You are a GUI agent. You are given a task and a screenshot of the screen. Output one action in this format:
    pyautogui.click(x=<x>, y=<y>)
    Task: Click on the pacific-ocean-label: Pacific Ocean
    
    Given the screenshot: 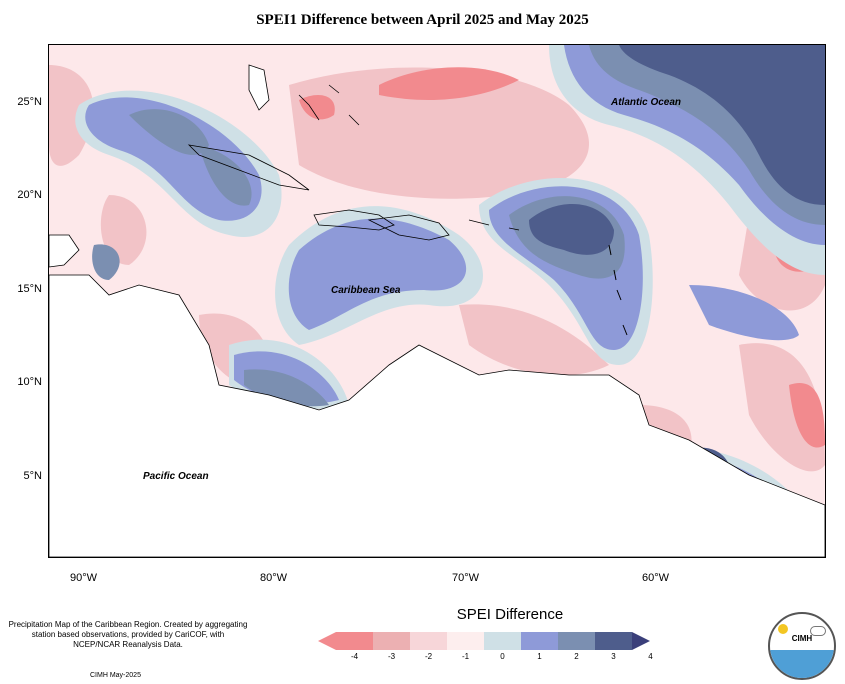 What is the action you would take?
    pyautogui.click(x=176, y=476)
    